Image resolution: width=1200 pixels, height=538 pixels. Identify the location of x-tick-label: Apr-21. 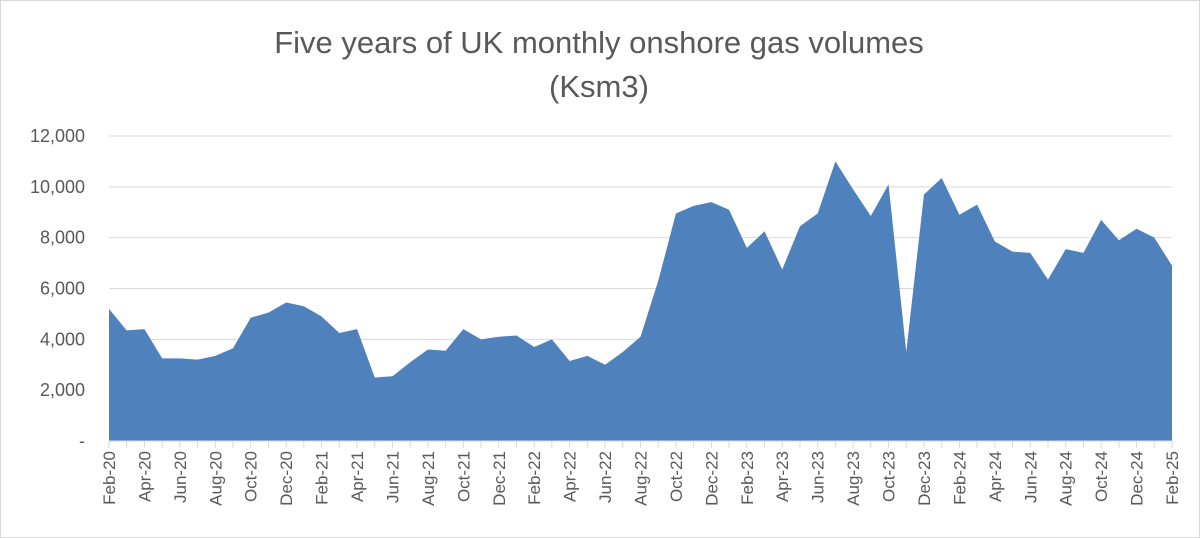
(357, 476).